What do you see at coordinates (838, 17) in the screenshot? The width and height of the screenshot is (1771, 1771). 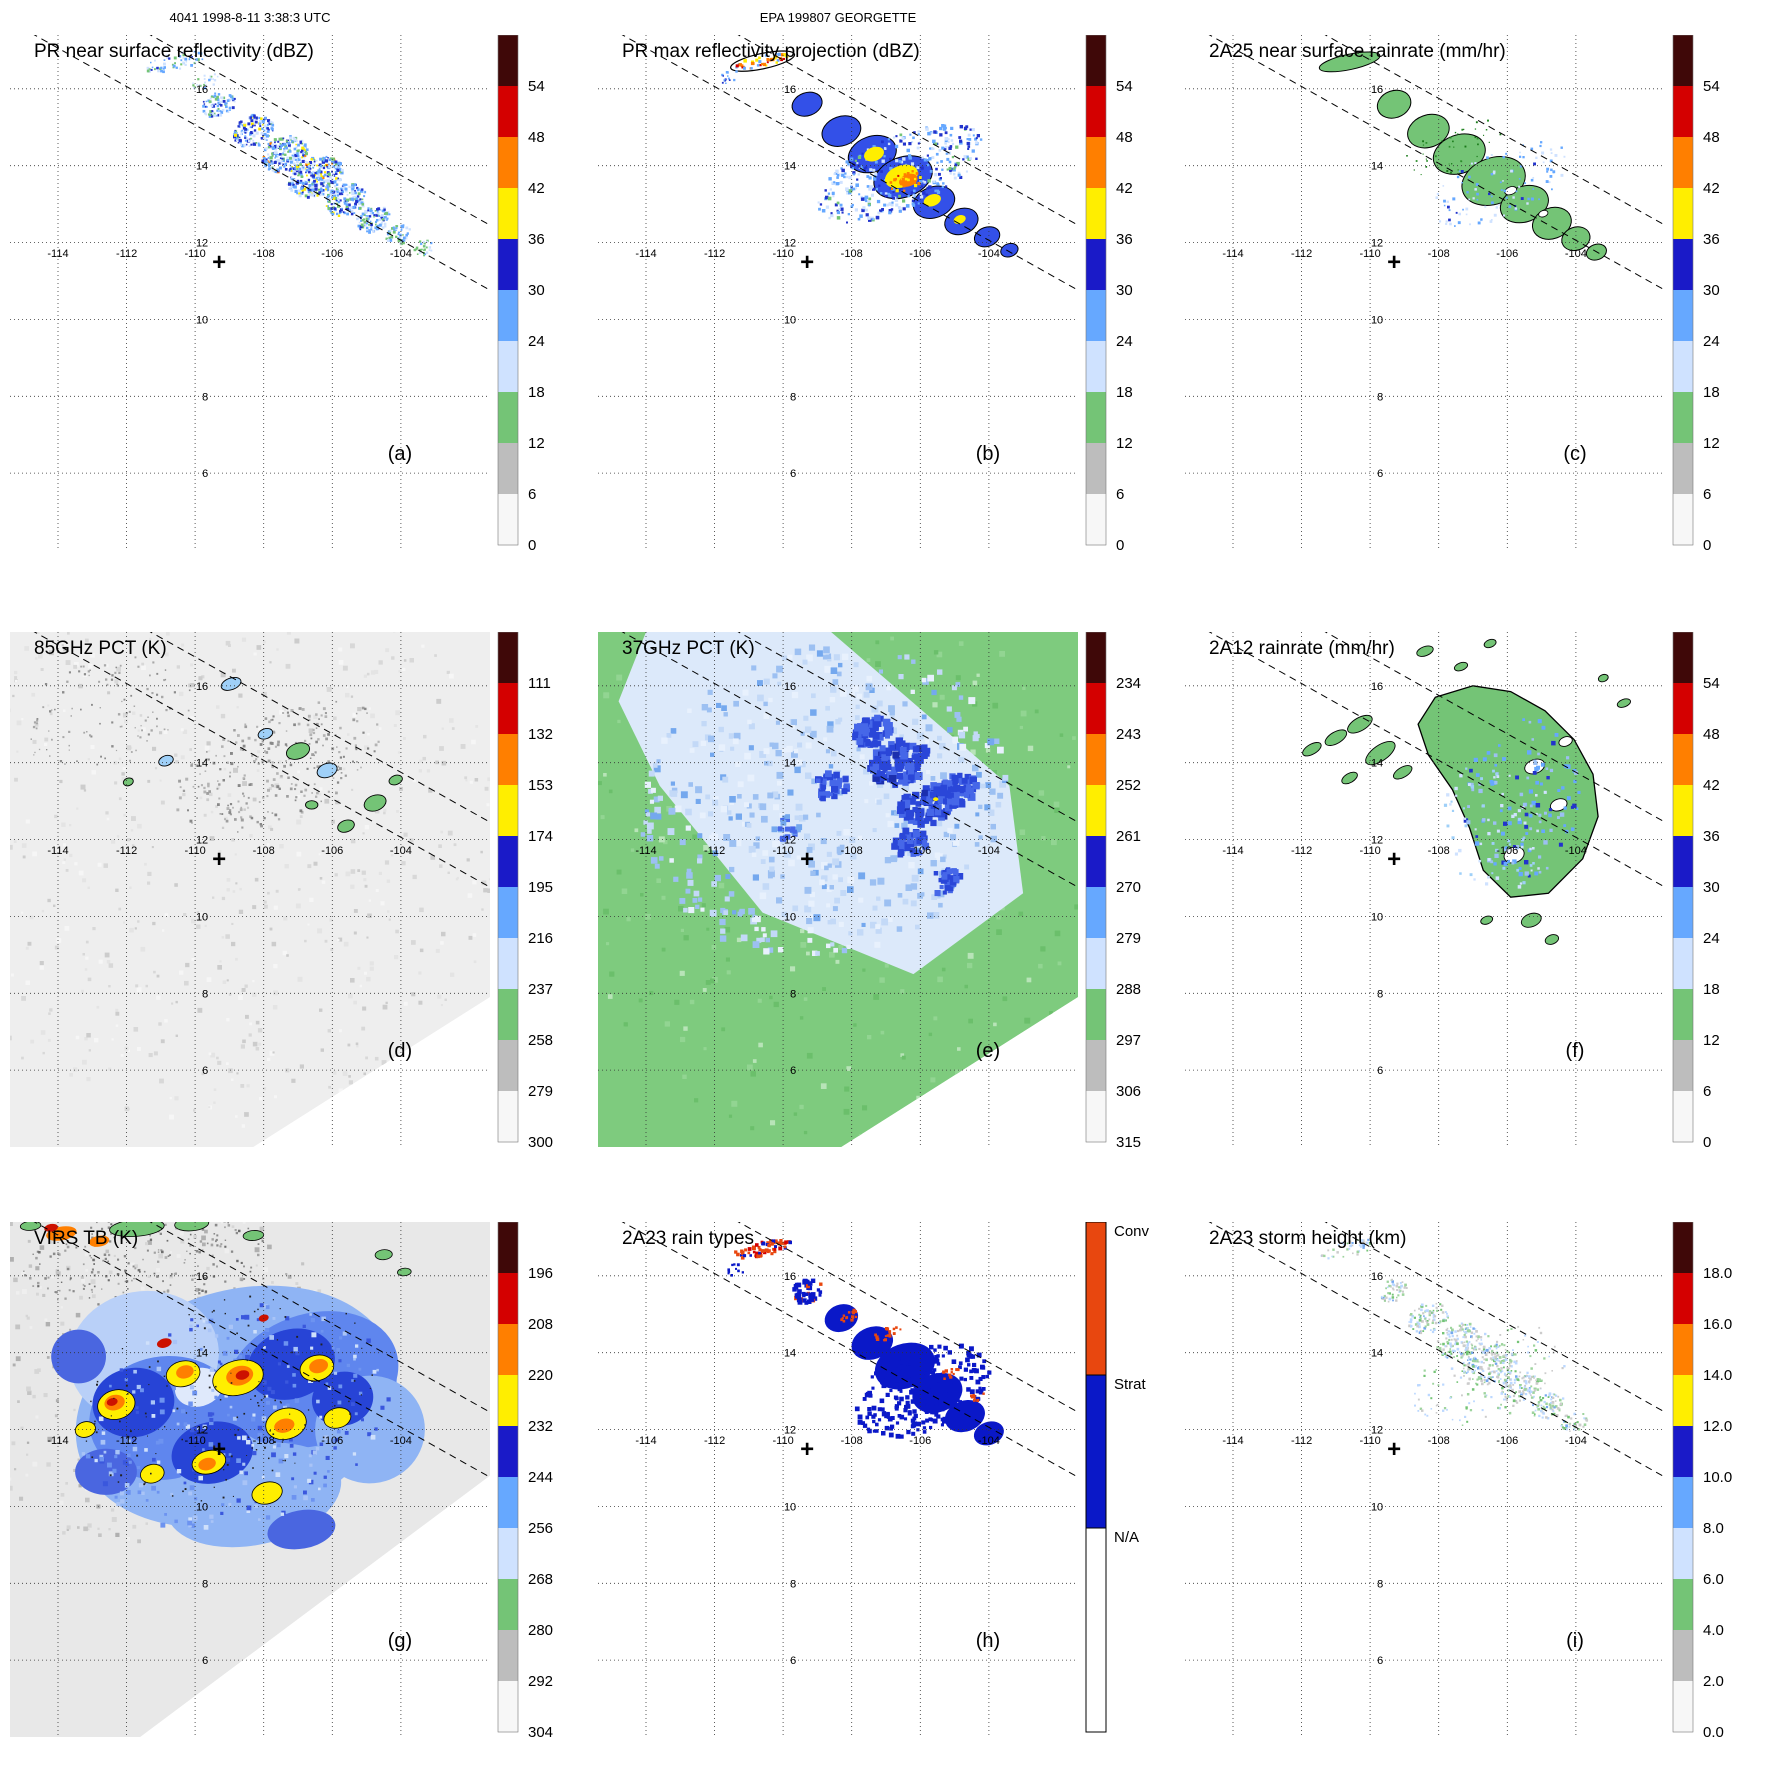 I see `storm-label: EPA 199807 GEORGETTE` at bounding box center [838, 17].